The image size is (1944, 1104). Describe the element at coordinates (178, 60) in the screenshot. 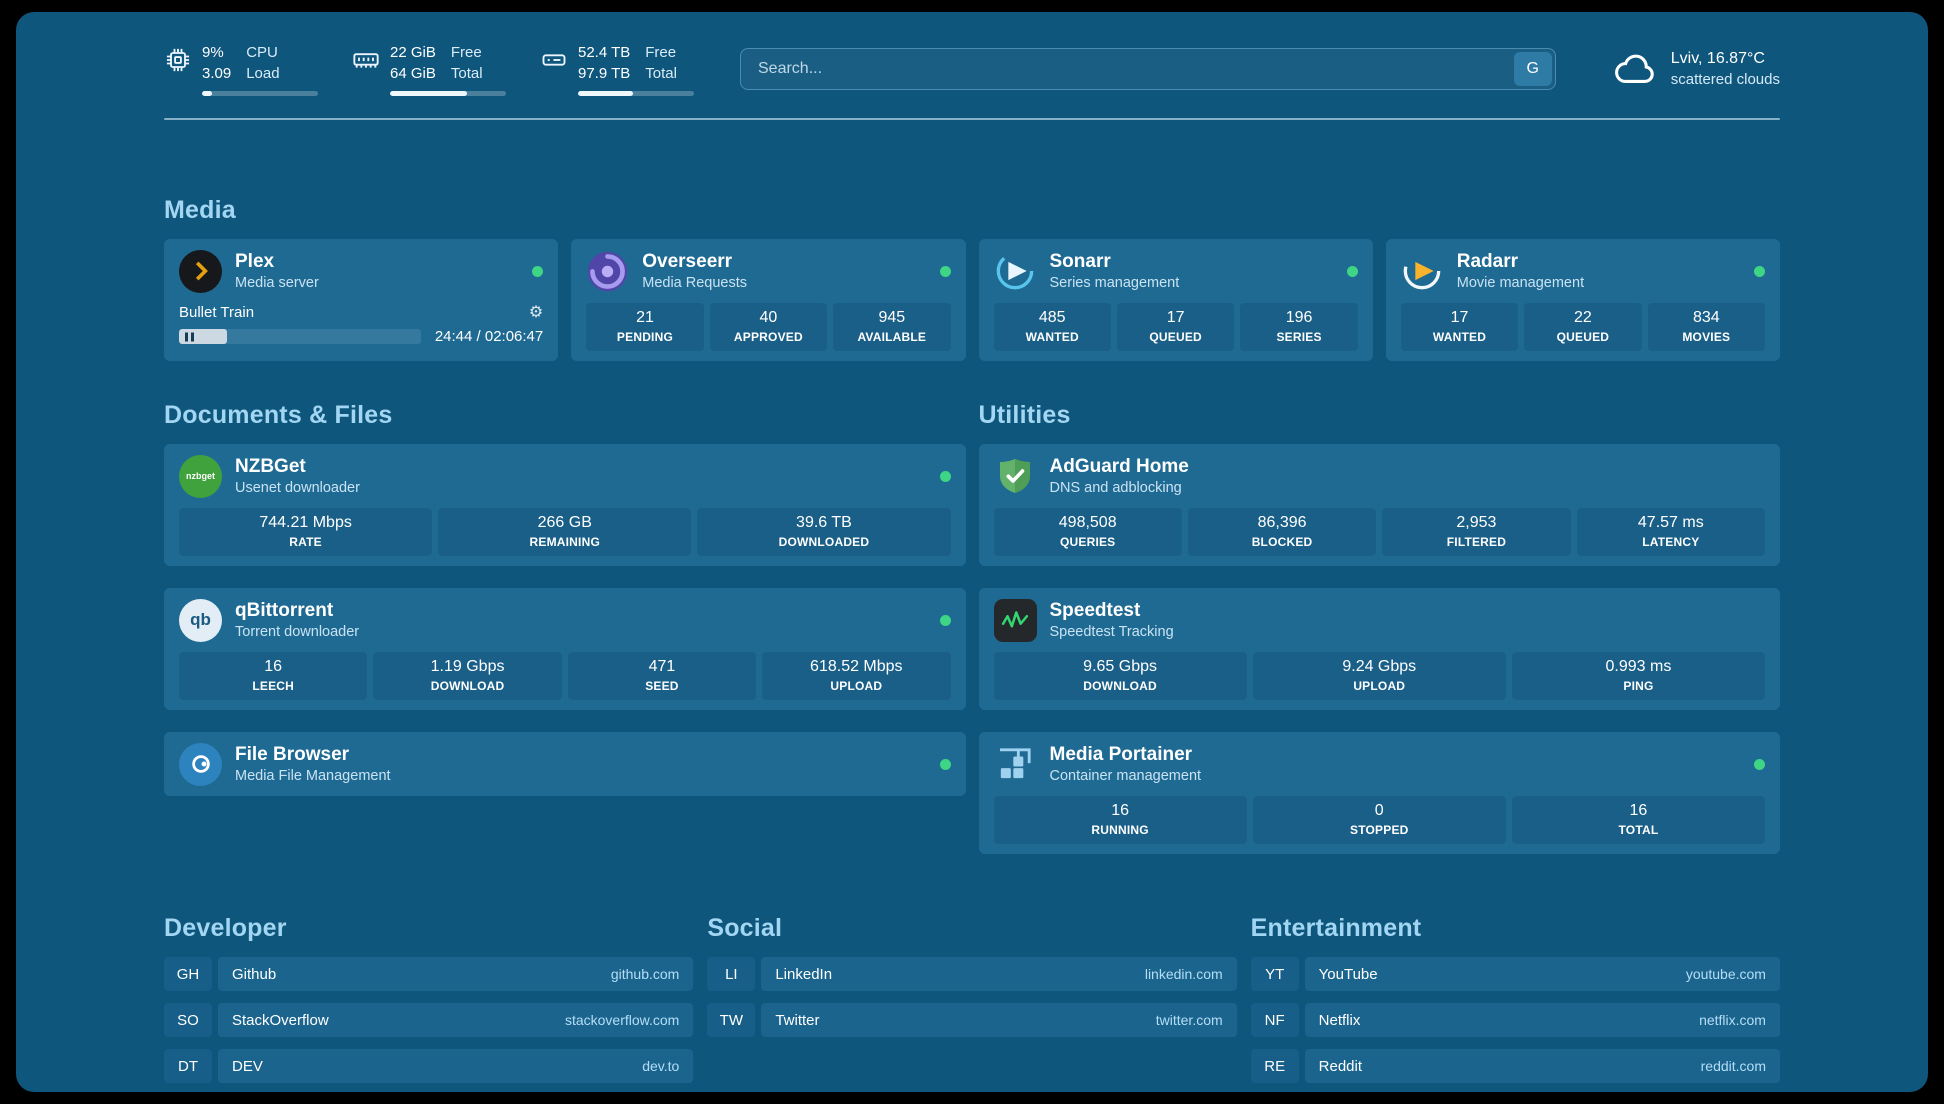

I see `cpu-icon` at that location.